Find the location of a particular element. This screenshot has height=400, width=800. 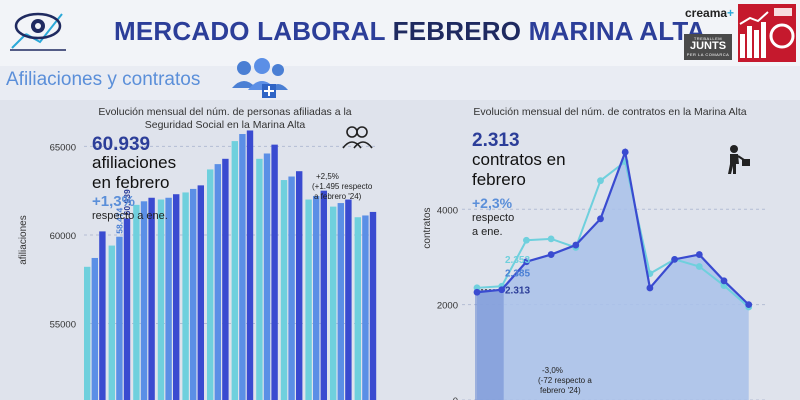

left-annotation-2: (+1.495 respecto is located at coordinates (342, 186).